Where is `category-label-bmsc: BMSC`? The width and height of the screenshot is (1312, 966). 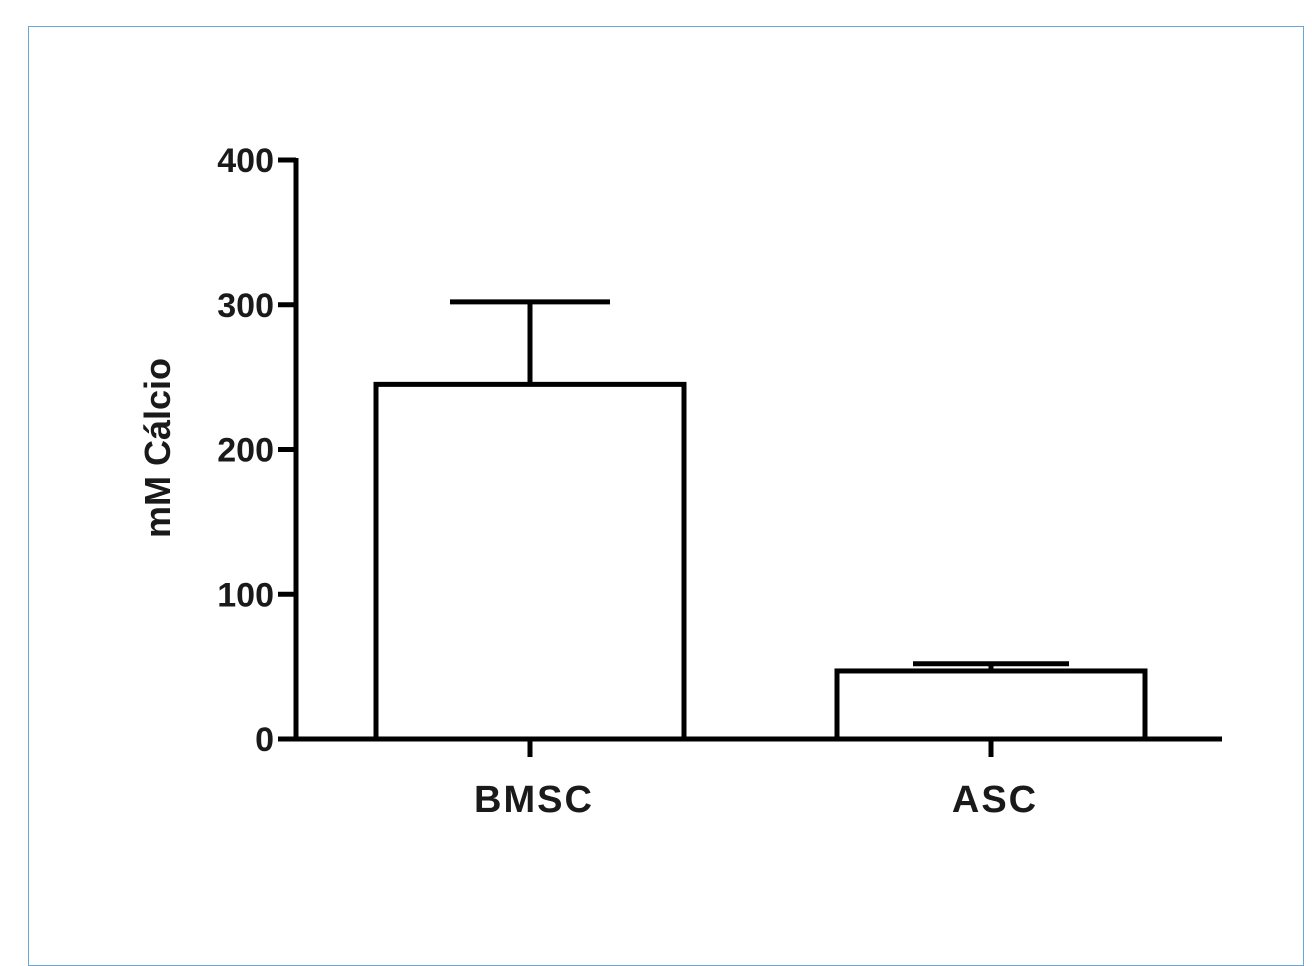 category-label-bmsc: BMSC is located at coordinates (534, 800).